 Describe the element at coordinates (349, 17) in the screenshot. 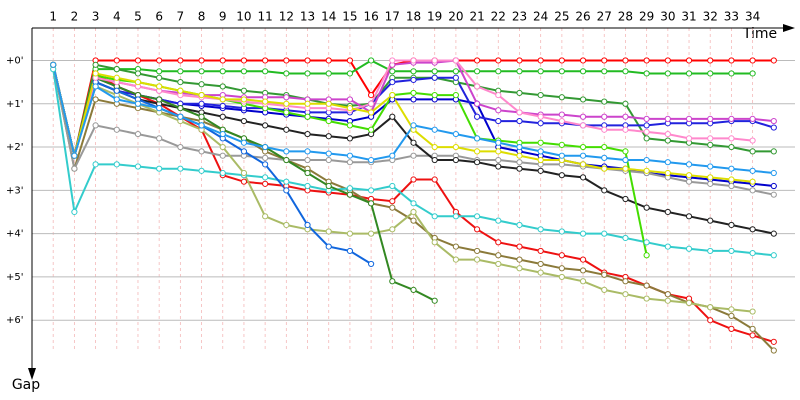

I see `x-tick-label: 15` at that location.